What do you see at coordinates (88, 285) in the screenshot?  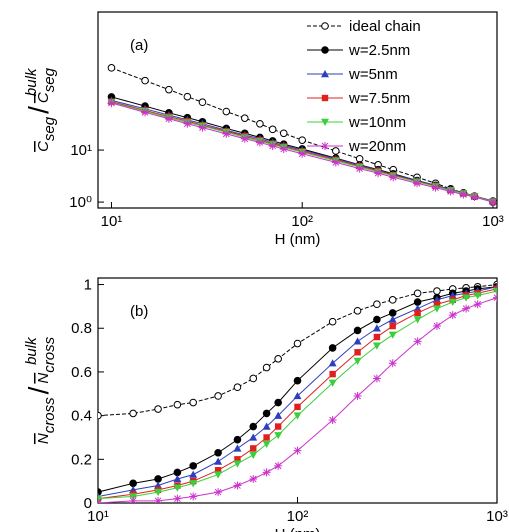 I see `y-tick-label: 1` at bounding box center [88, 285].